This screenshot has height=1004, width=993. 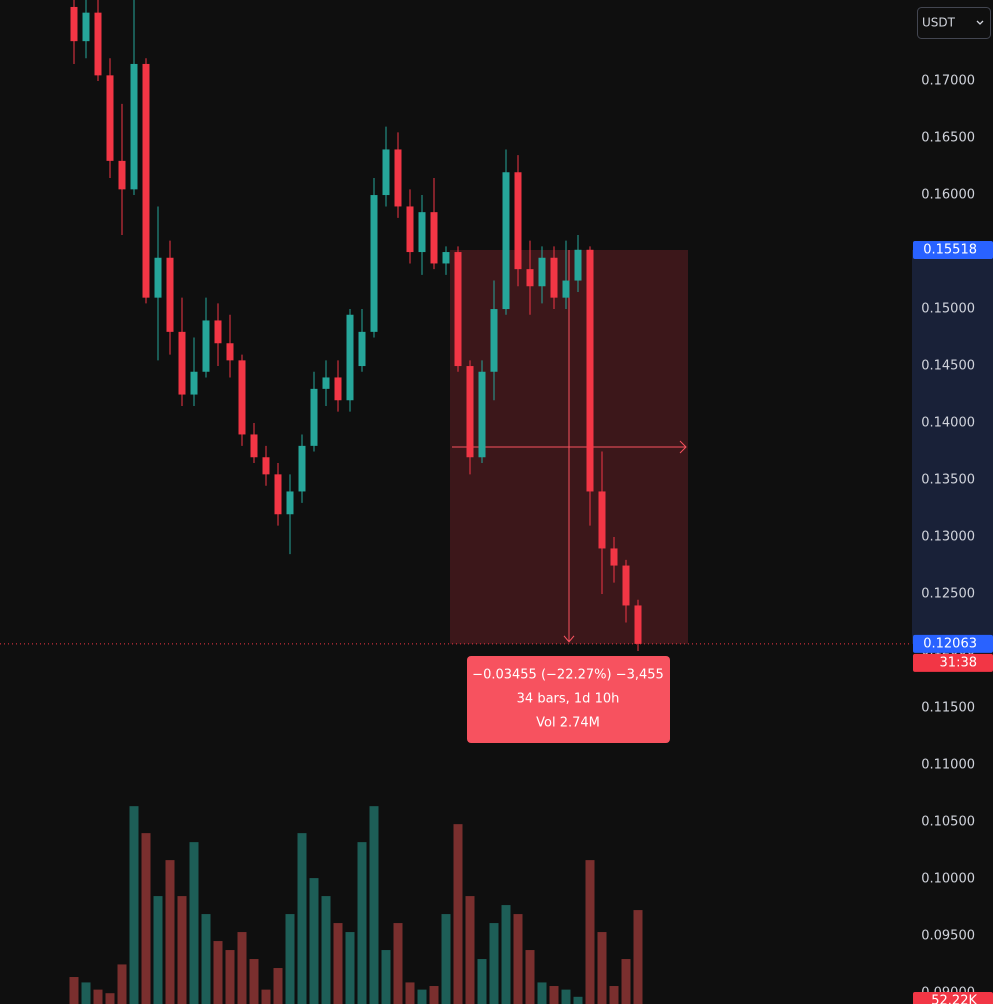 I want to click on y-tick-label: 0.11500, so click(x=948, y=708).